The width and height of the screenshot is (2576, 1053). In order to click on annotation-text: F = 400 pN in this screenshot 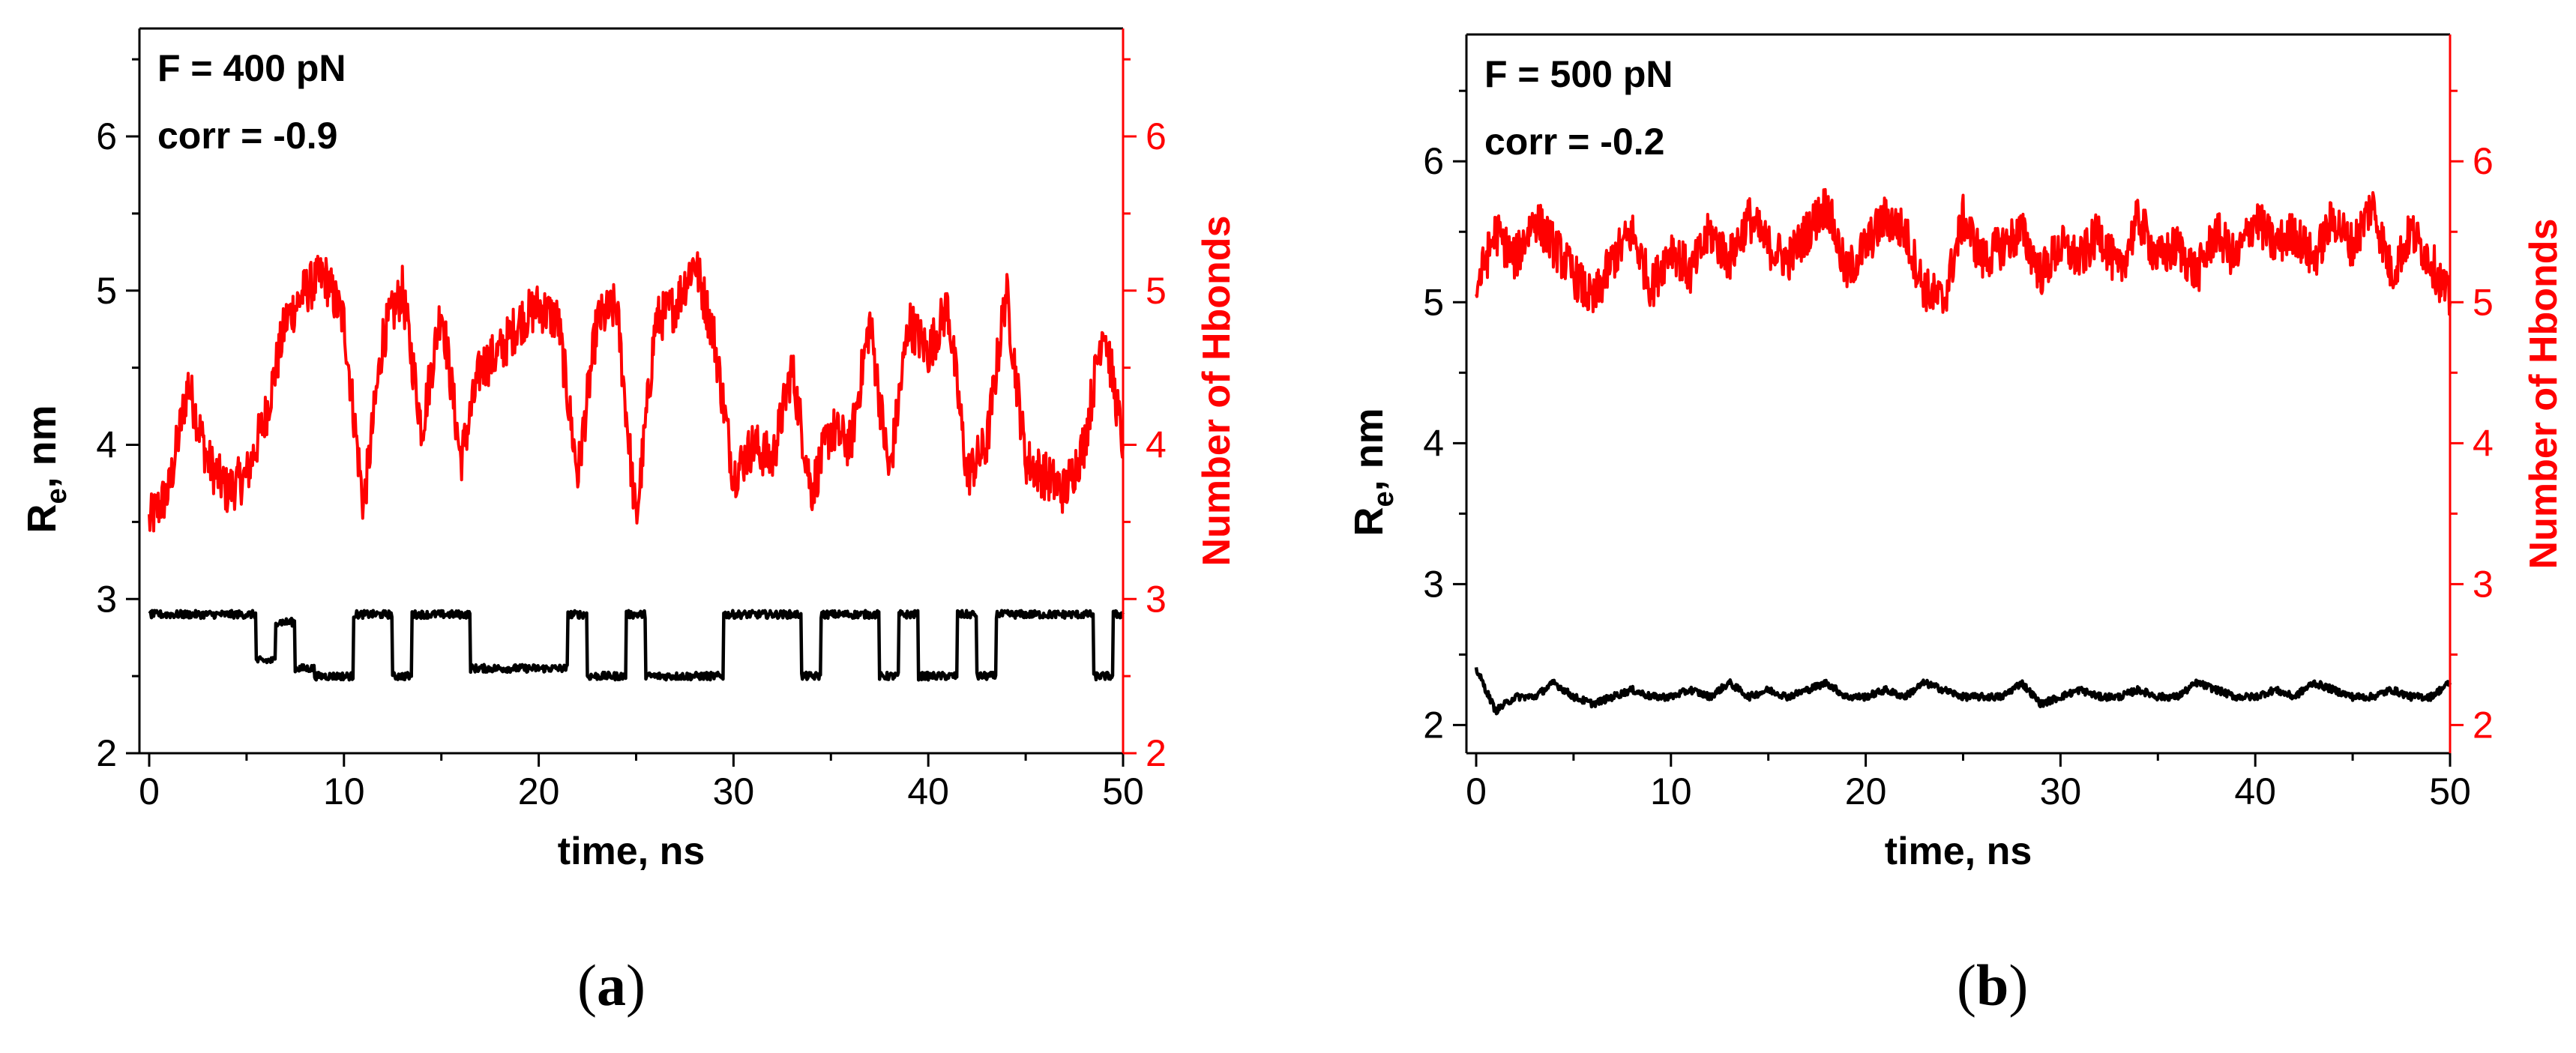, I will do `click(251, 68)`.